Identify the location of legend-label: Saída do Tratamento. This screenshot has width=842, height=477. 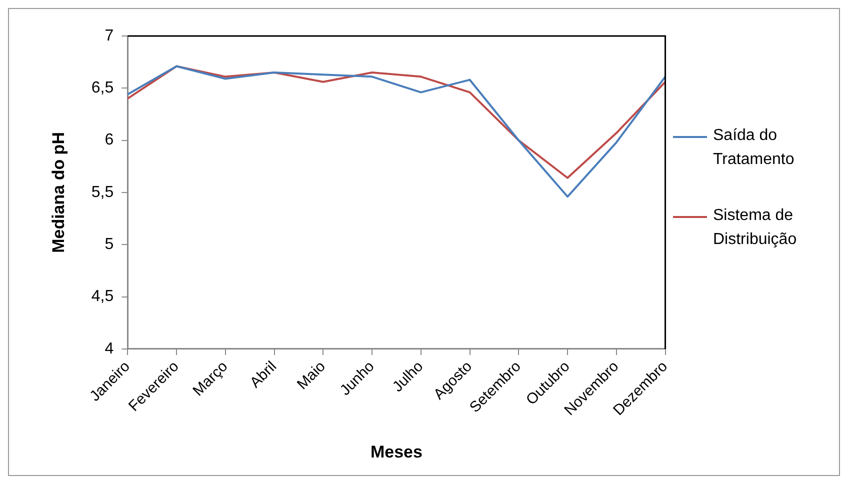
(754, 148).